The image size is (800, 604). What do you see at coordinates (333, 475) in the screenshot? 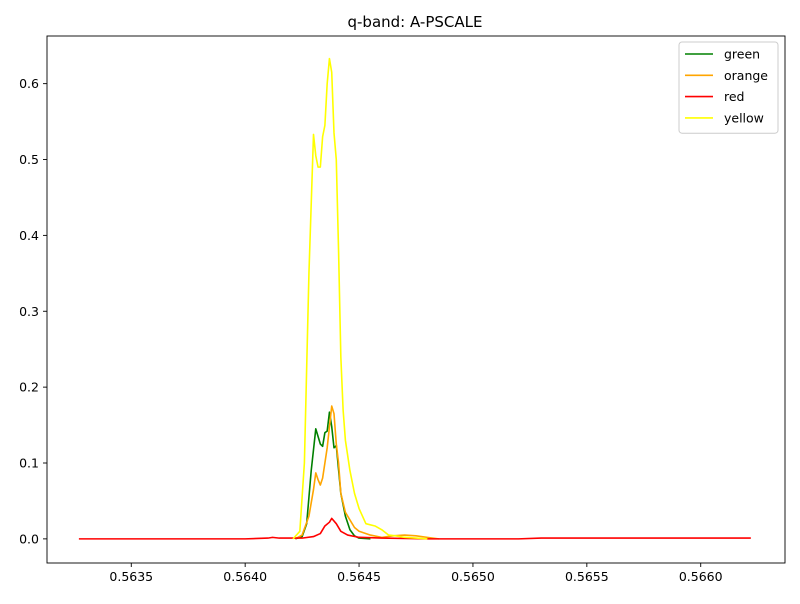
I see `series-line-green` at bounding box center [333, 475].